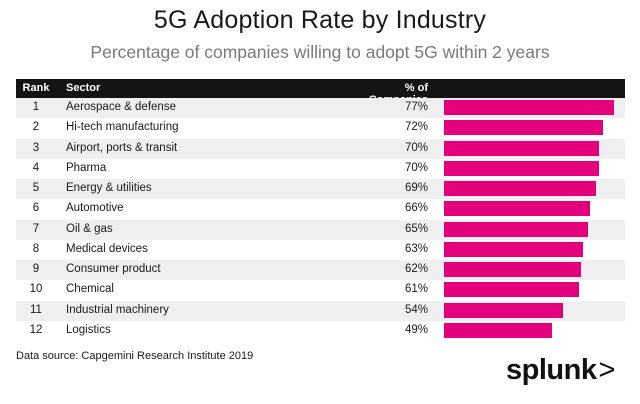 The image size is (640, 404). I want to click on pct-label: 66%, so click(416, 208).